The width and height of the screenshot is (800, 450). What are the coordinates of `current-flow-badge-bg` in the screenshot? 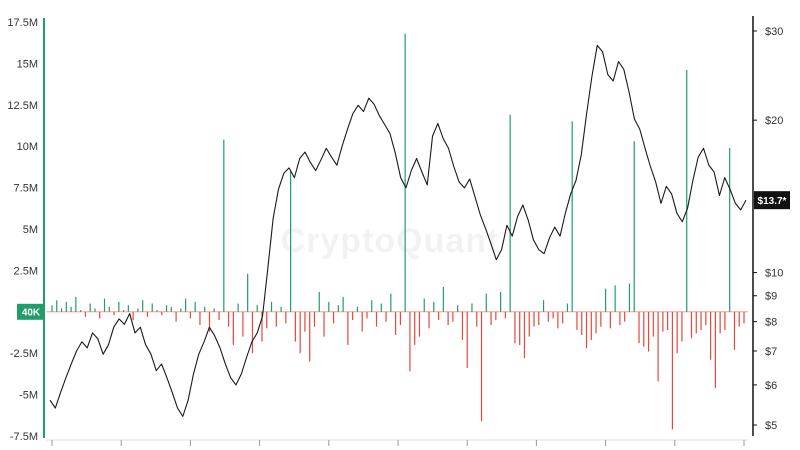 It's located at (31, 311).